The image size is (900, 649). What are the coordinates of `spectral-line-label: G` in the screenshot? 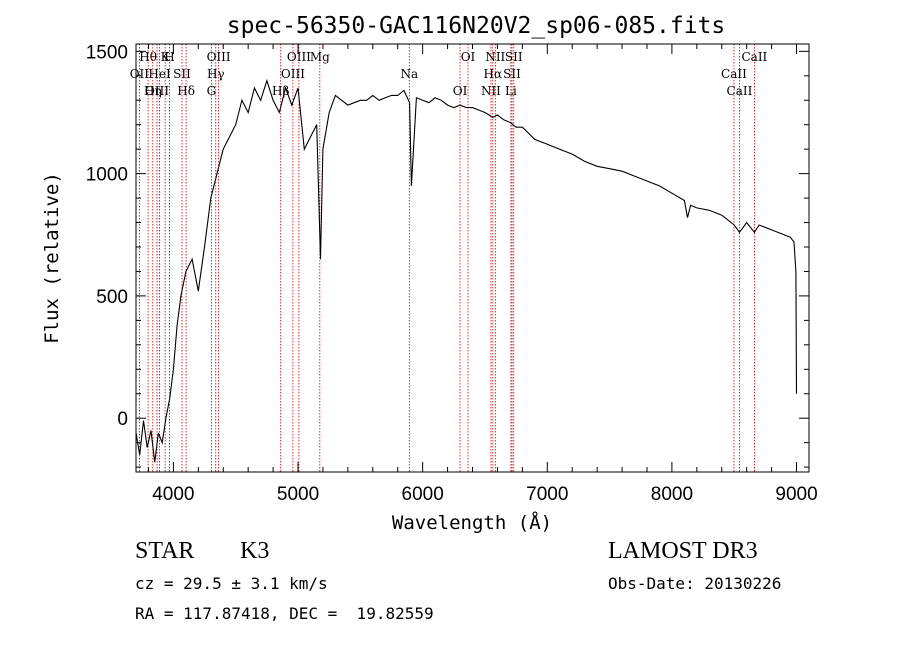 It's located at (212, 91).